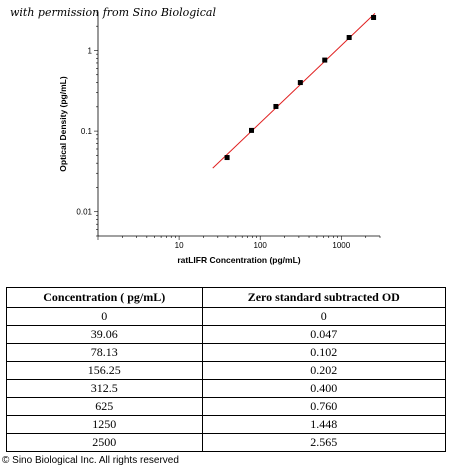  Describe the element at coordinates (113, 12) in the screenshot. I see `permission-note: with permission from Sino Biological` at that location.